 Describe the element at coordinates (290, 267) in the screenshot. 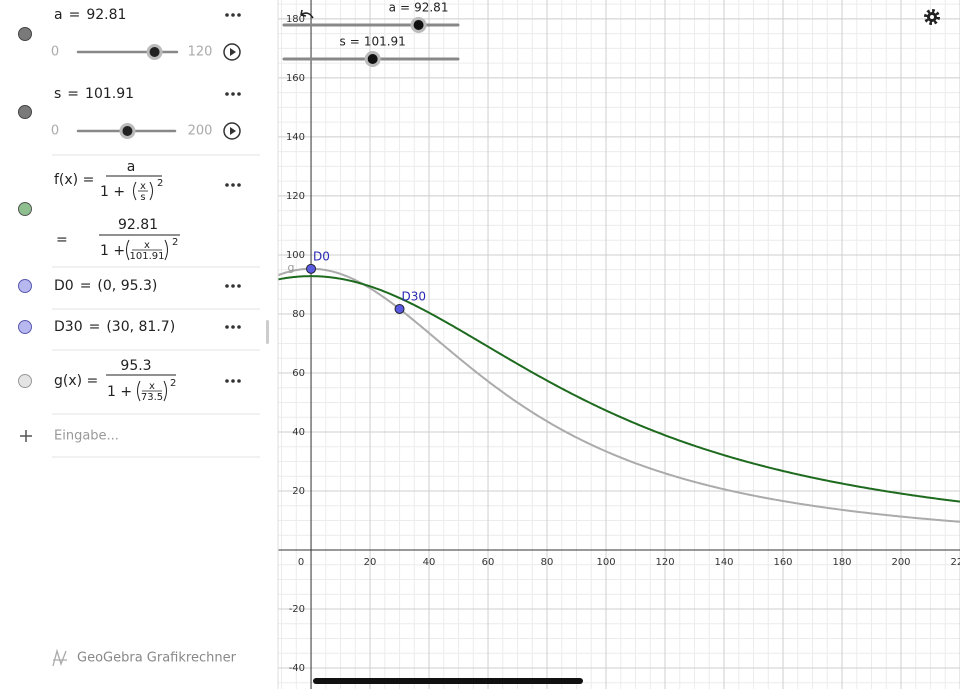

I see `curve-label: g` at that location.